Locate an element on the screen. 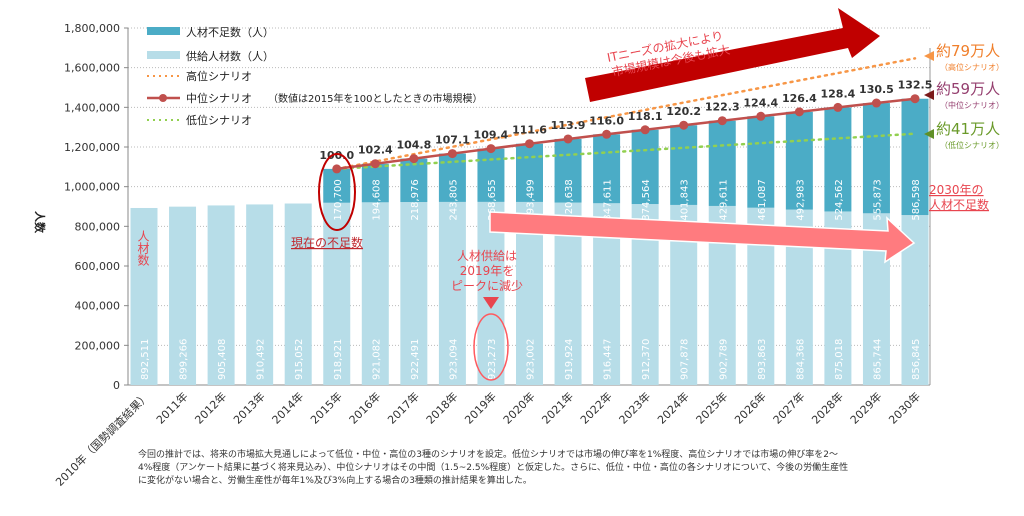  supply-decline-arrow is located at coordinates (702, 237).